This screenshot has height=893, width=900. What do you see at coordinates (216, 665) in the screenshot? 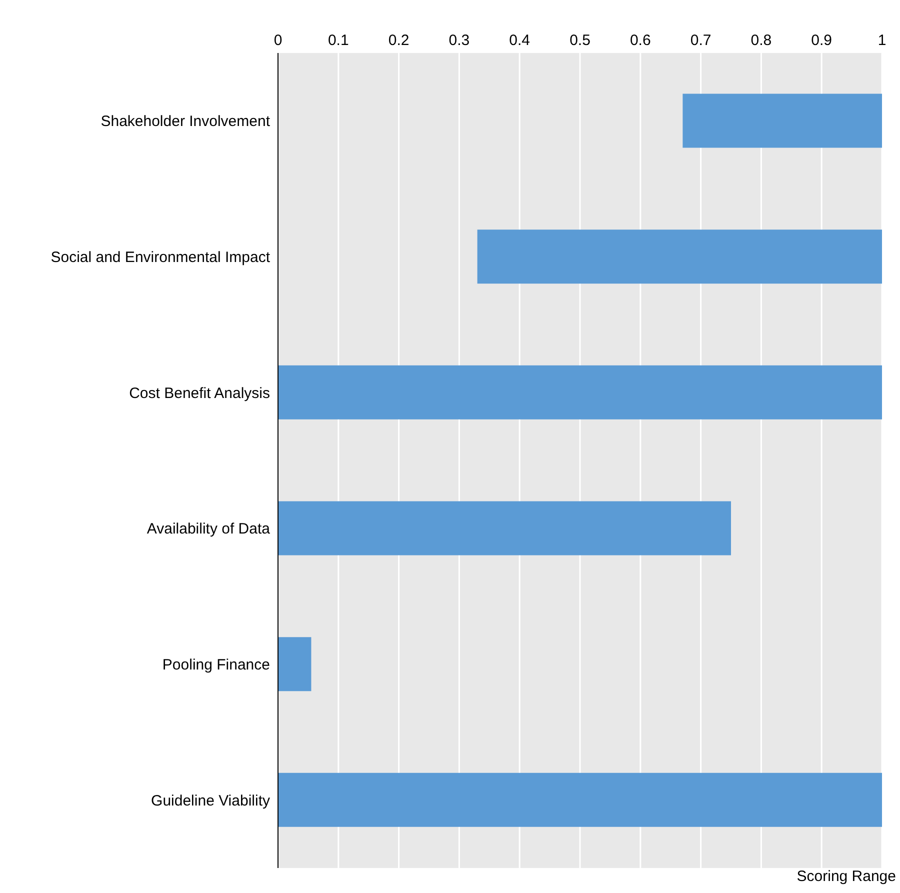
I see `y-tick-label: Pooling Finance` at bounding box center [216, 665].